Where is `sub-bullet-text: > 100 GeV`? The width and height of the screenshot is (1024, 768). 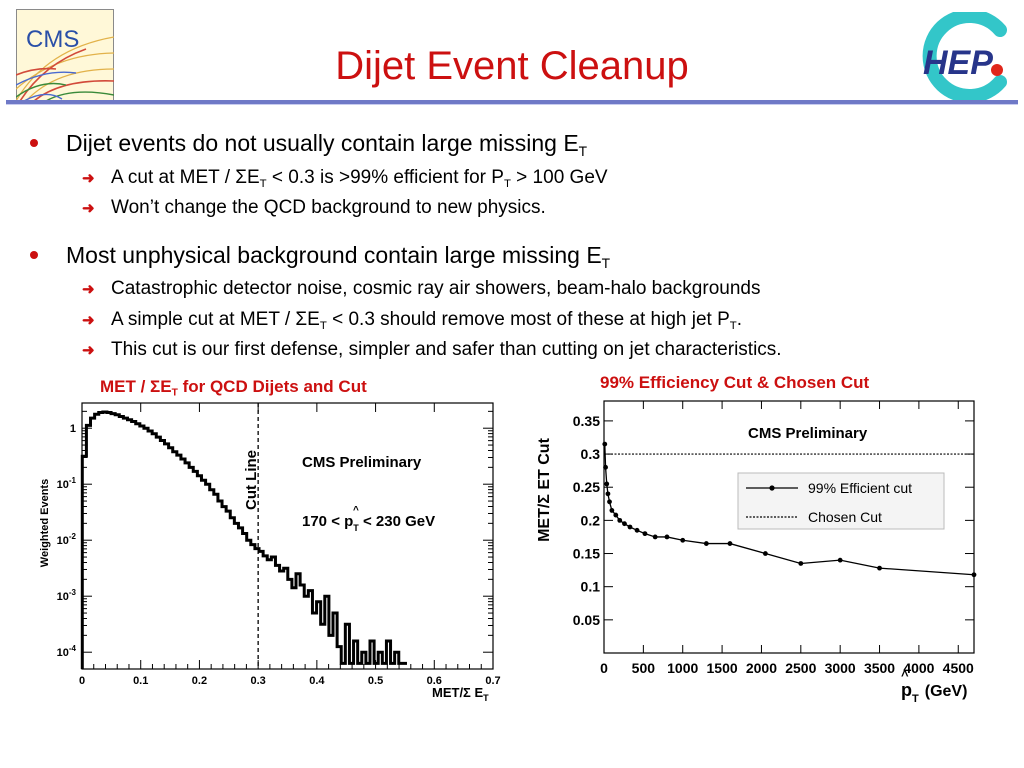 sub-bullet-text: > 100 GeV is located at coordinates (559, 177).